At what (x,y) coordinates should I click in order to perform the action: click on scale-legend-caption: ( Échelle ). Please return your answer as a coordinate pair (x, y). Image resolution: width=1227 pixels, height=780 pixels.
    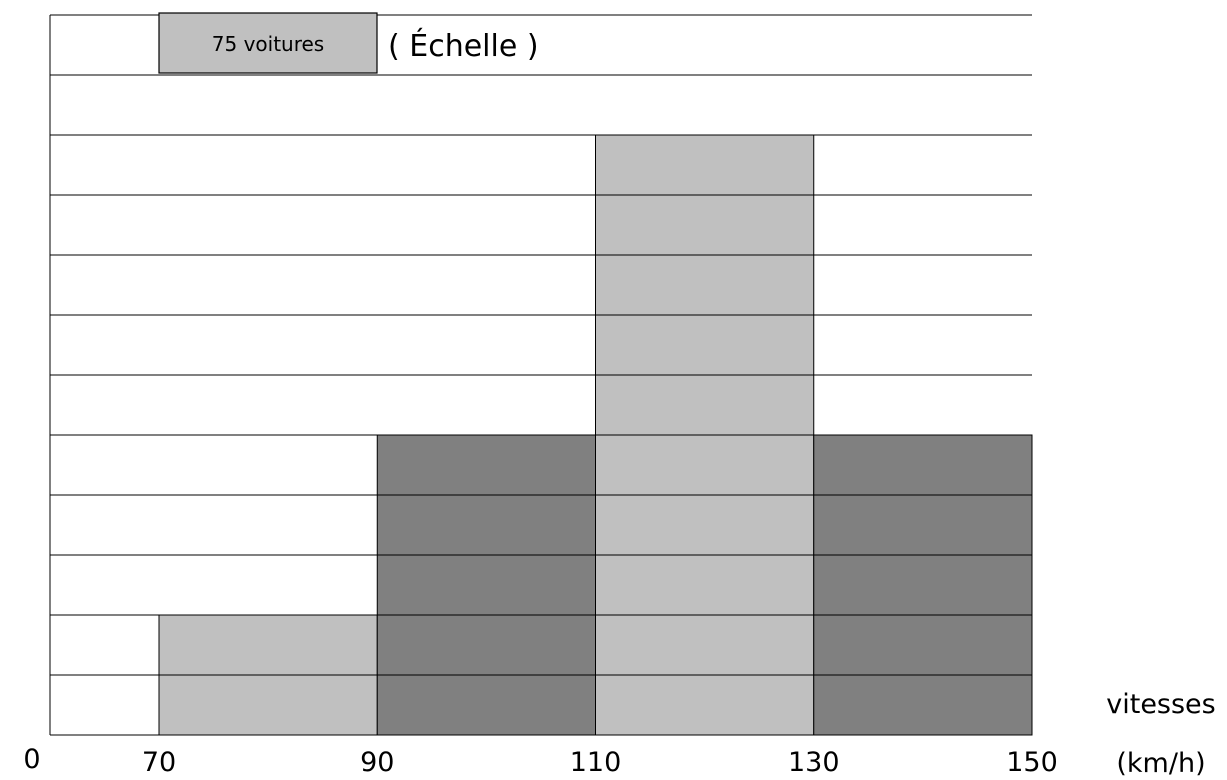
    Looking at the image, I should click on (463, 46).